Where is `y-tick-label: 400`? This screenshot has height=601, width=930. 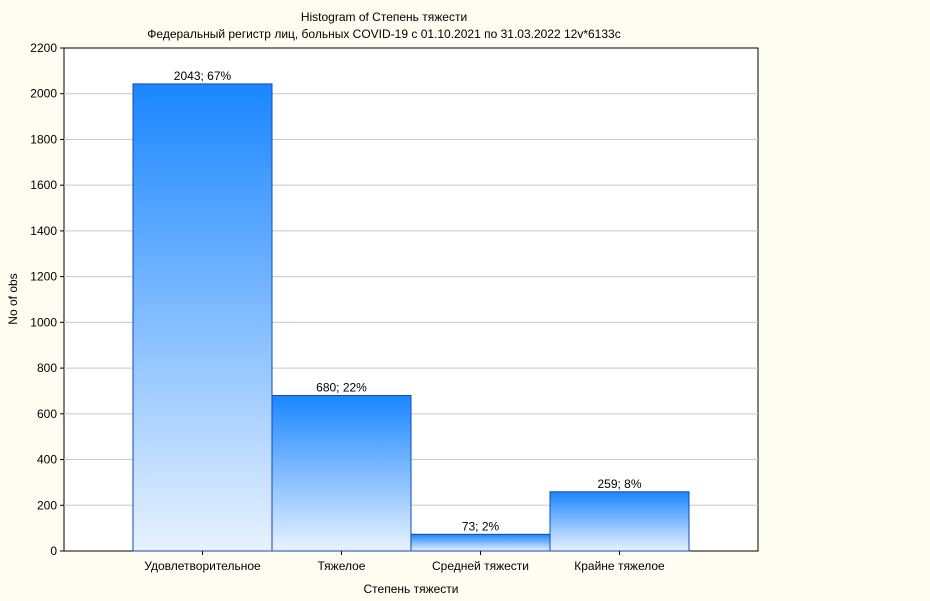 y-tick-label: 400 is located at coordinates (47, 460).